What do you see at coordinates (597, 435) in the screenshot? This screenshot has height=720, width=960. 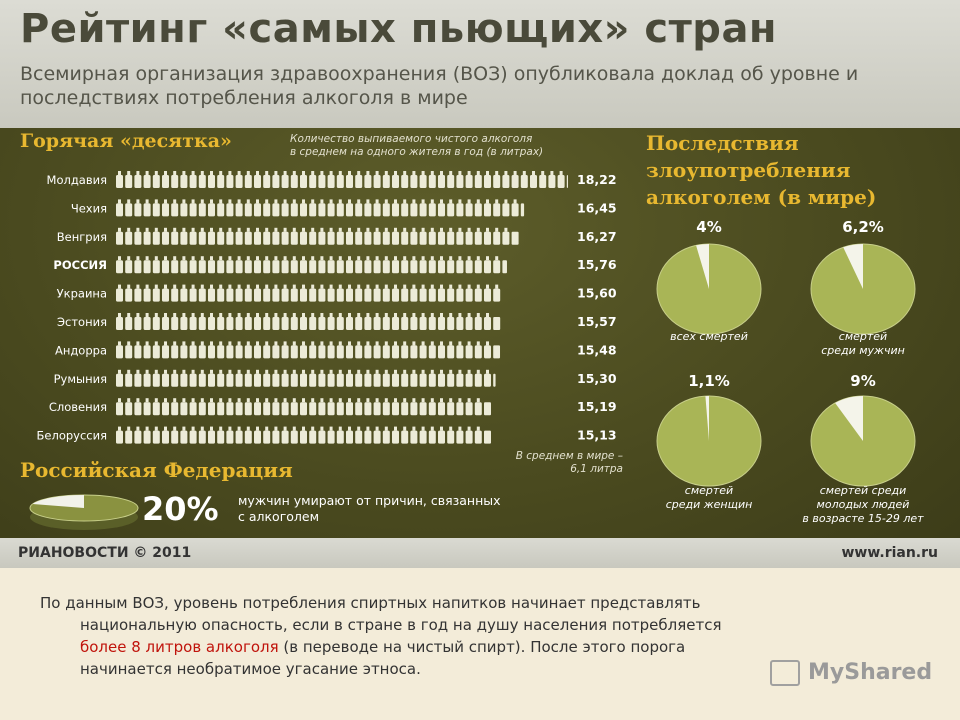 I see `bar-value-label: 15,13` at bounding box center [597, 435].